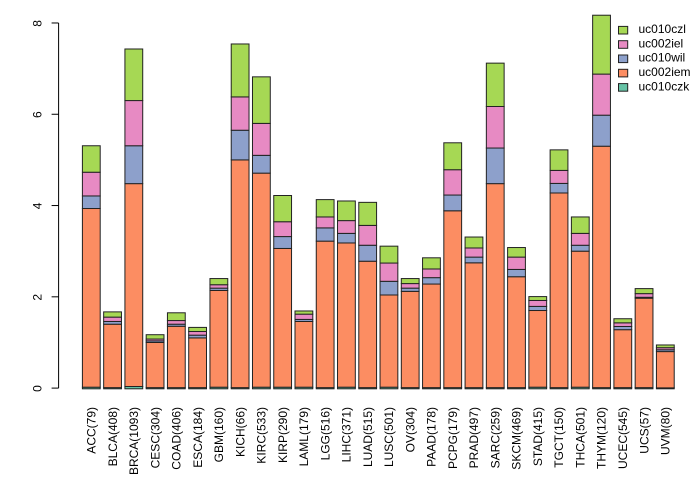 This screenshot has height=485, width=700. What do you see at coordinates (92, 430) in the screenshot?
I see `svg-text: ACC(79)` at bounding box center [92, 430].